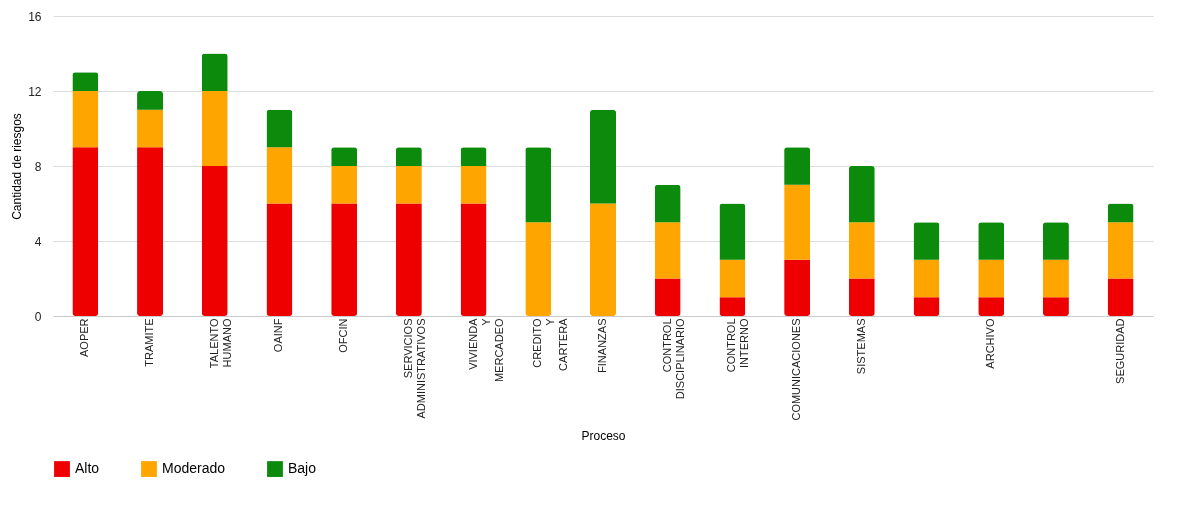 The width and height of the screenshot is (1196, 508). I want to click on x-tick-label: SEGURIDAD, so click(1119, 351).